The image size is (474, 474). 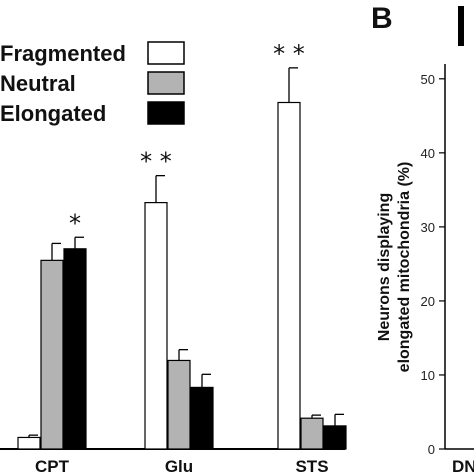 What do you see at coordinates (202, 418) in the screenshot?
I see `bar-glu-elongated` at bounding box center [202, 418].